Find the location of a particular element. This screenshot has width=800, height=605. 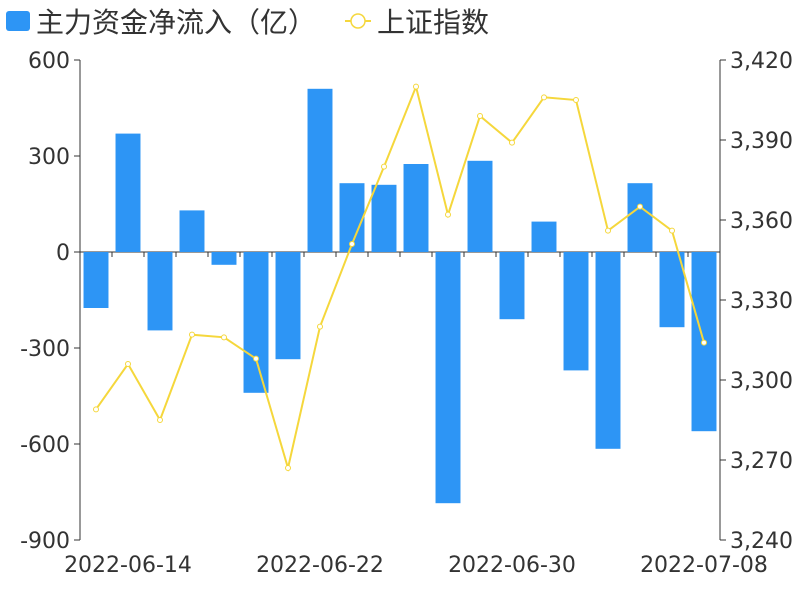

x-tick-label: 2022-06-14 is located at coordinates (128, 565).